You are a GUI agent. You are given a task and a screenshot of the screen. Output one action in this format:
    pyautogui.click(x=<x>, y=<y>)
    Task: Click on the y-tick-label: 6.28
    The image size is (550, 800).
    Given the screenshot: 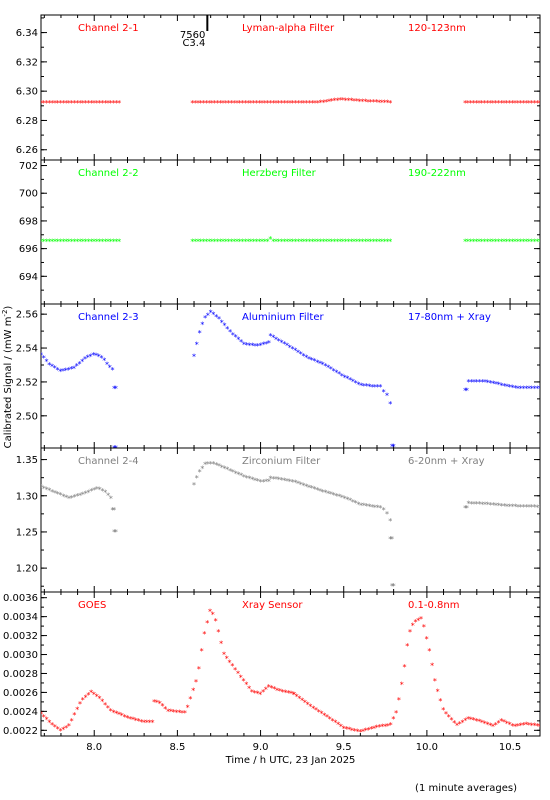 What is the action you would take?
    pyautogui.click(x=27, y=121)
    